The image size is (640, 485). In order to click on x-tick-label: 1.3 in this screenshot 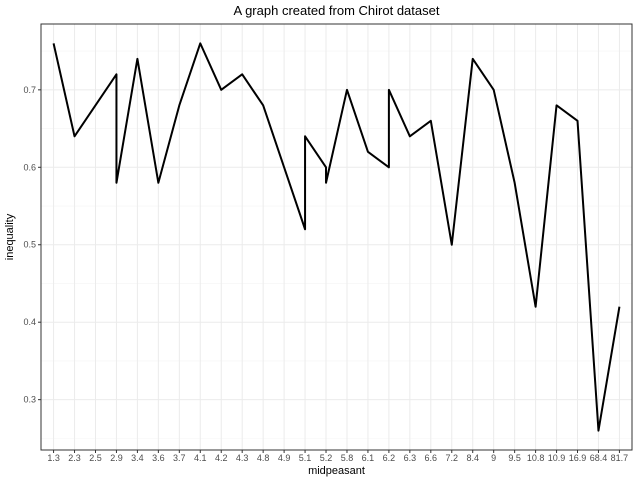, I will do `click(53, 458)`.